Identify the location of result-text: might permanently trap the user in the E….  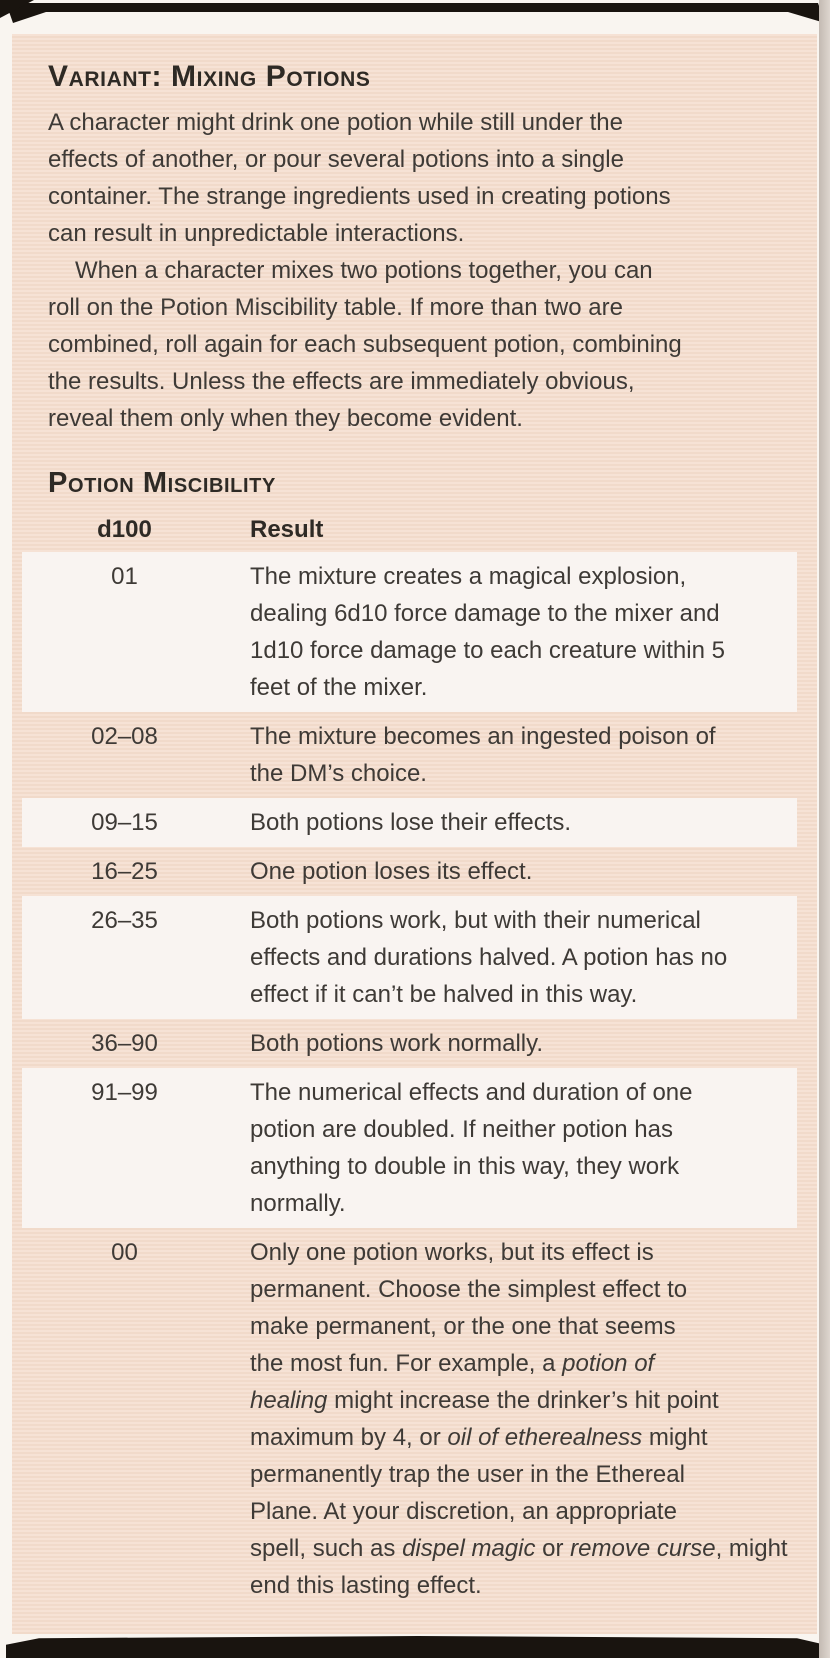
(479, 1493).